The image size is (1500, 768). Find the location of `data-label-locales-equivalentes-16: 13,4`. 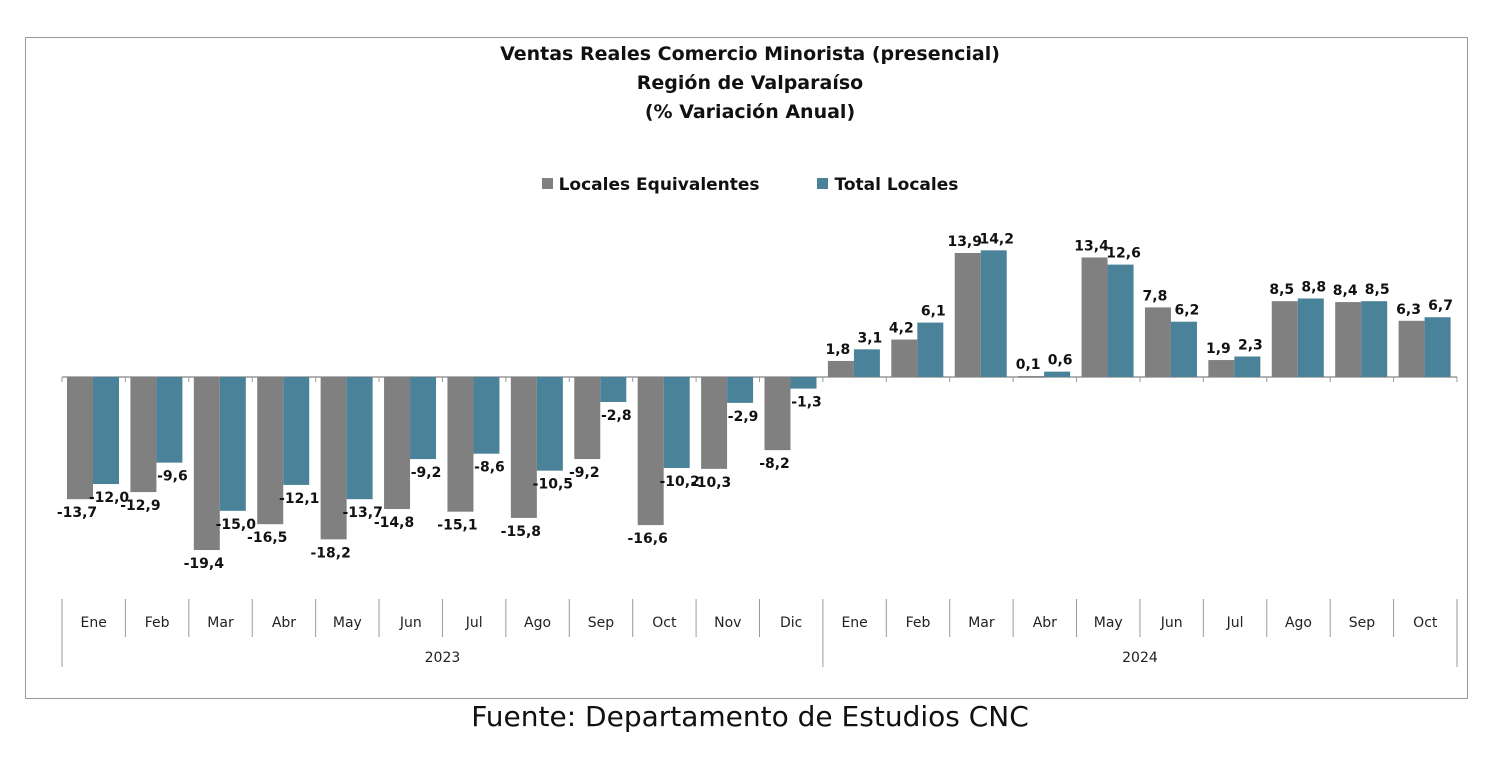

data-label-locales-equivalentes-16: 13,4 is located at coordinates (1091, 246).